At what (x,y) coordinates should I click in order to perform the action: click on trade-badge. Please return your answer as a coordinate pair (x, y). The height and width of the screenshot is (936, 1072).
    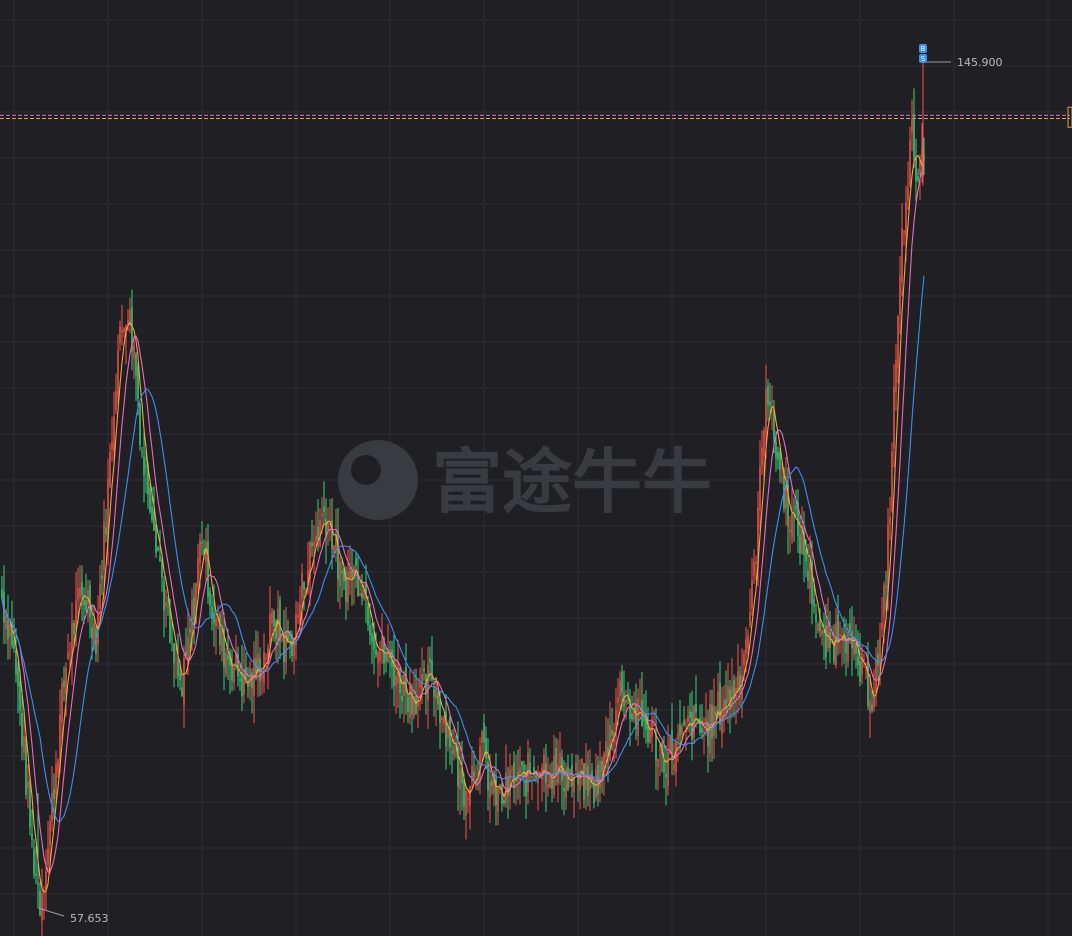
    Looking at the image, I should click on (923, 58).